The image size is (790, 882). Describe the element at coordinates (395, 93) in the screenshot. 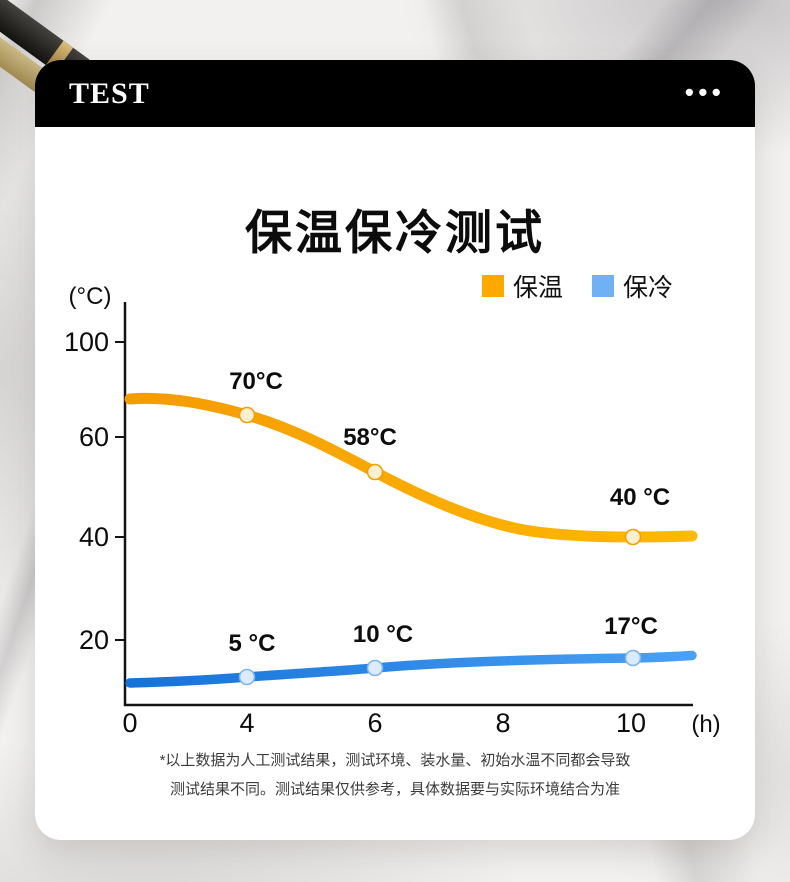

I see `header-bar: TEST •••` at that location.